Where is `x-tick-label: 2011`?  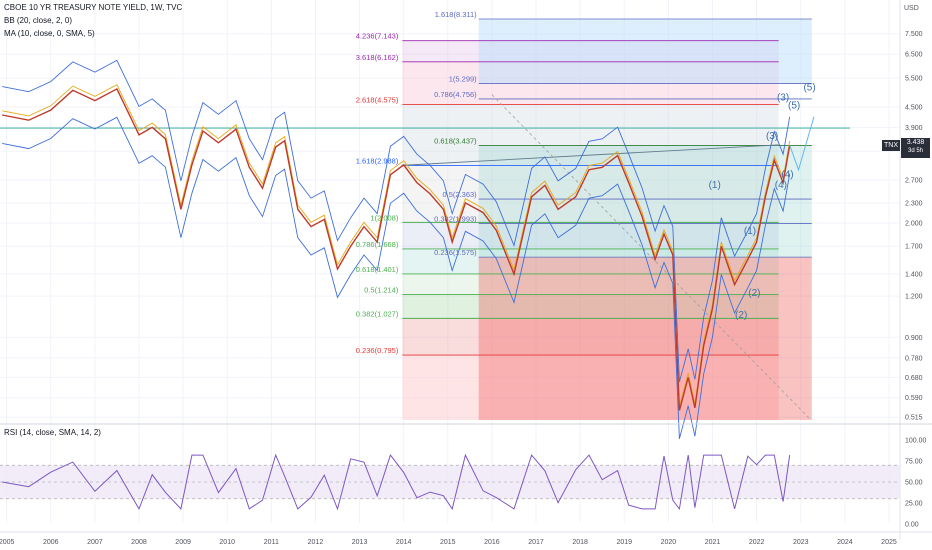 x-tick-label: 2011 is located at coordinates (271, 542).